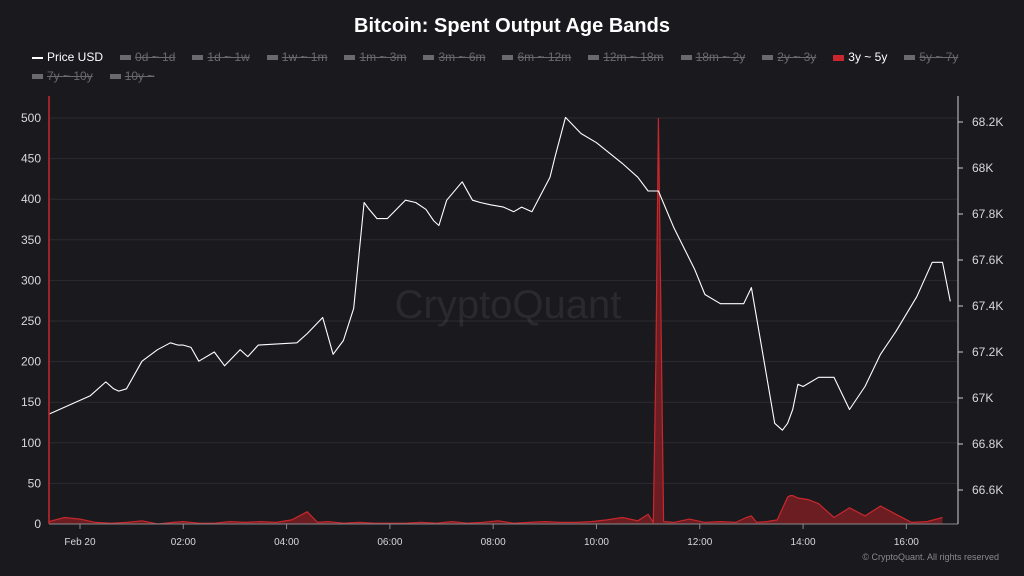  What do you see at coordinates (286, 542) in the screenshot?
I see `x-tick-label: 04:00` at bounding box center [286, 542].